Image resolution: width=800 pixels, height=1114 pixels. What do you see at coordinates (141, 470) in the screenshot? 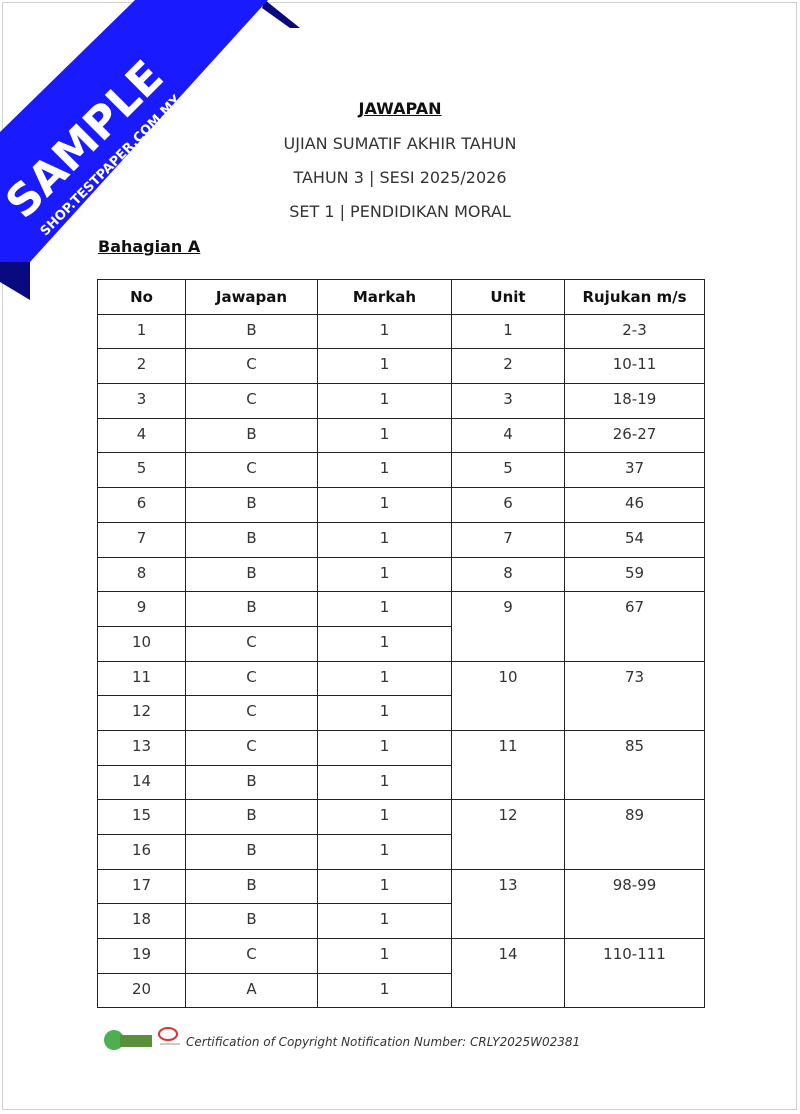
I see `cell-no: 5` at bounding box center [141, 470].